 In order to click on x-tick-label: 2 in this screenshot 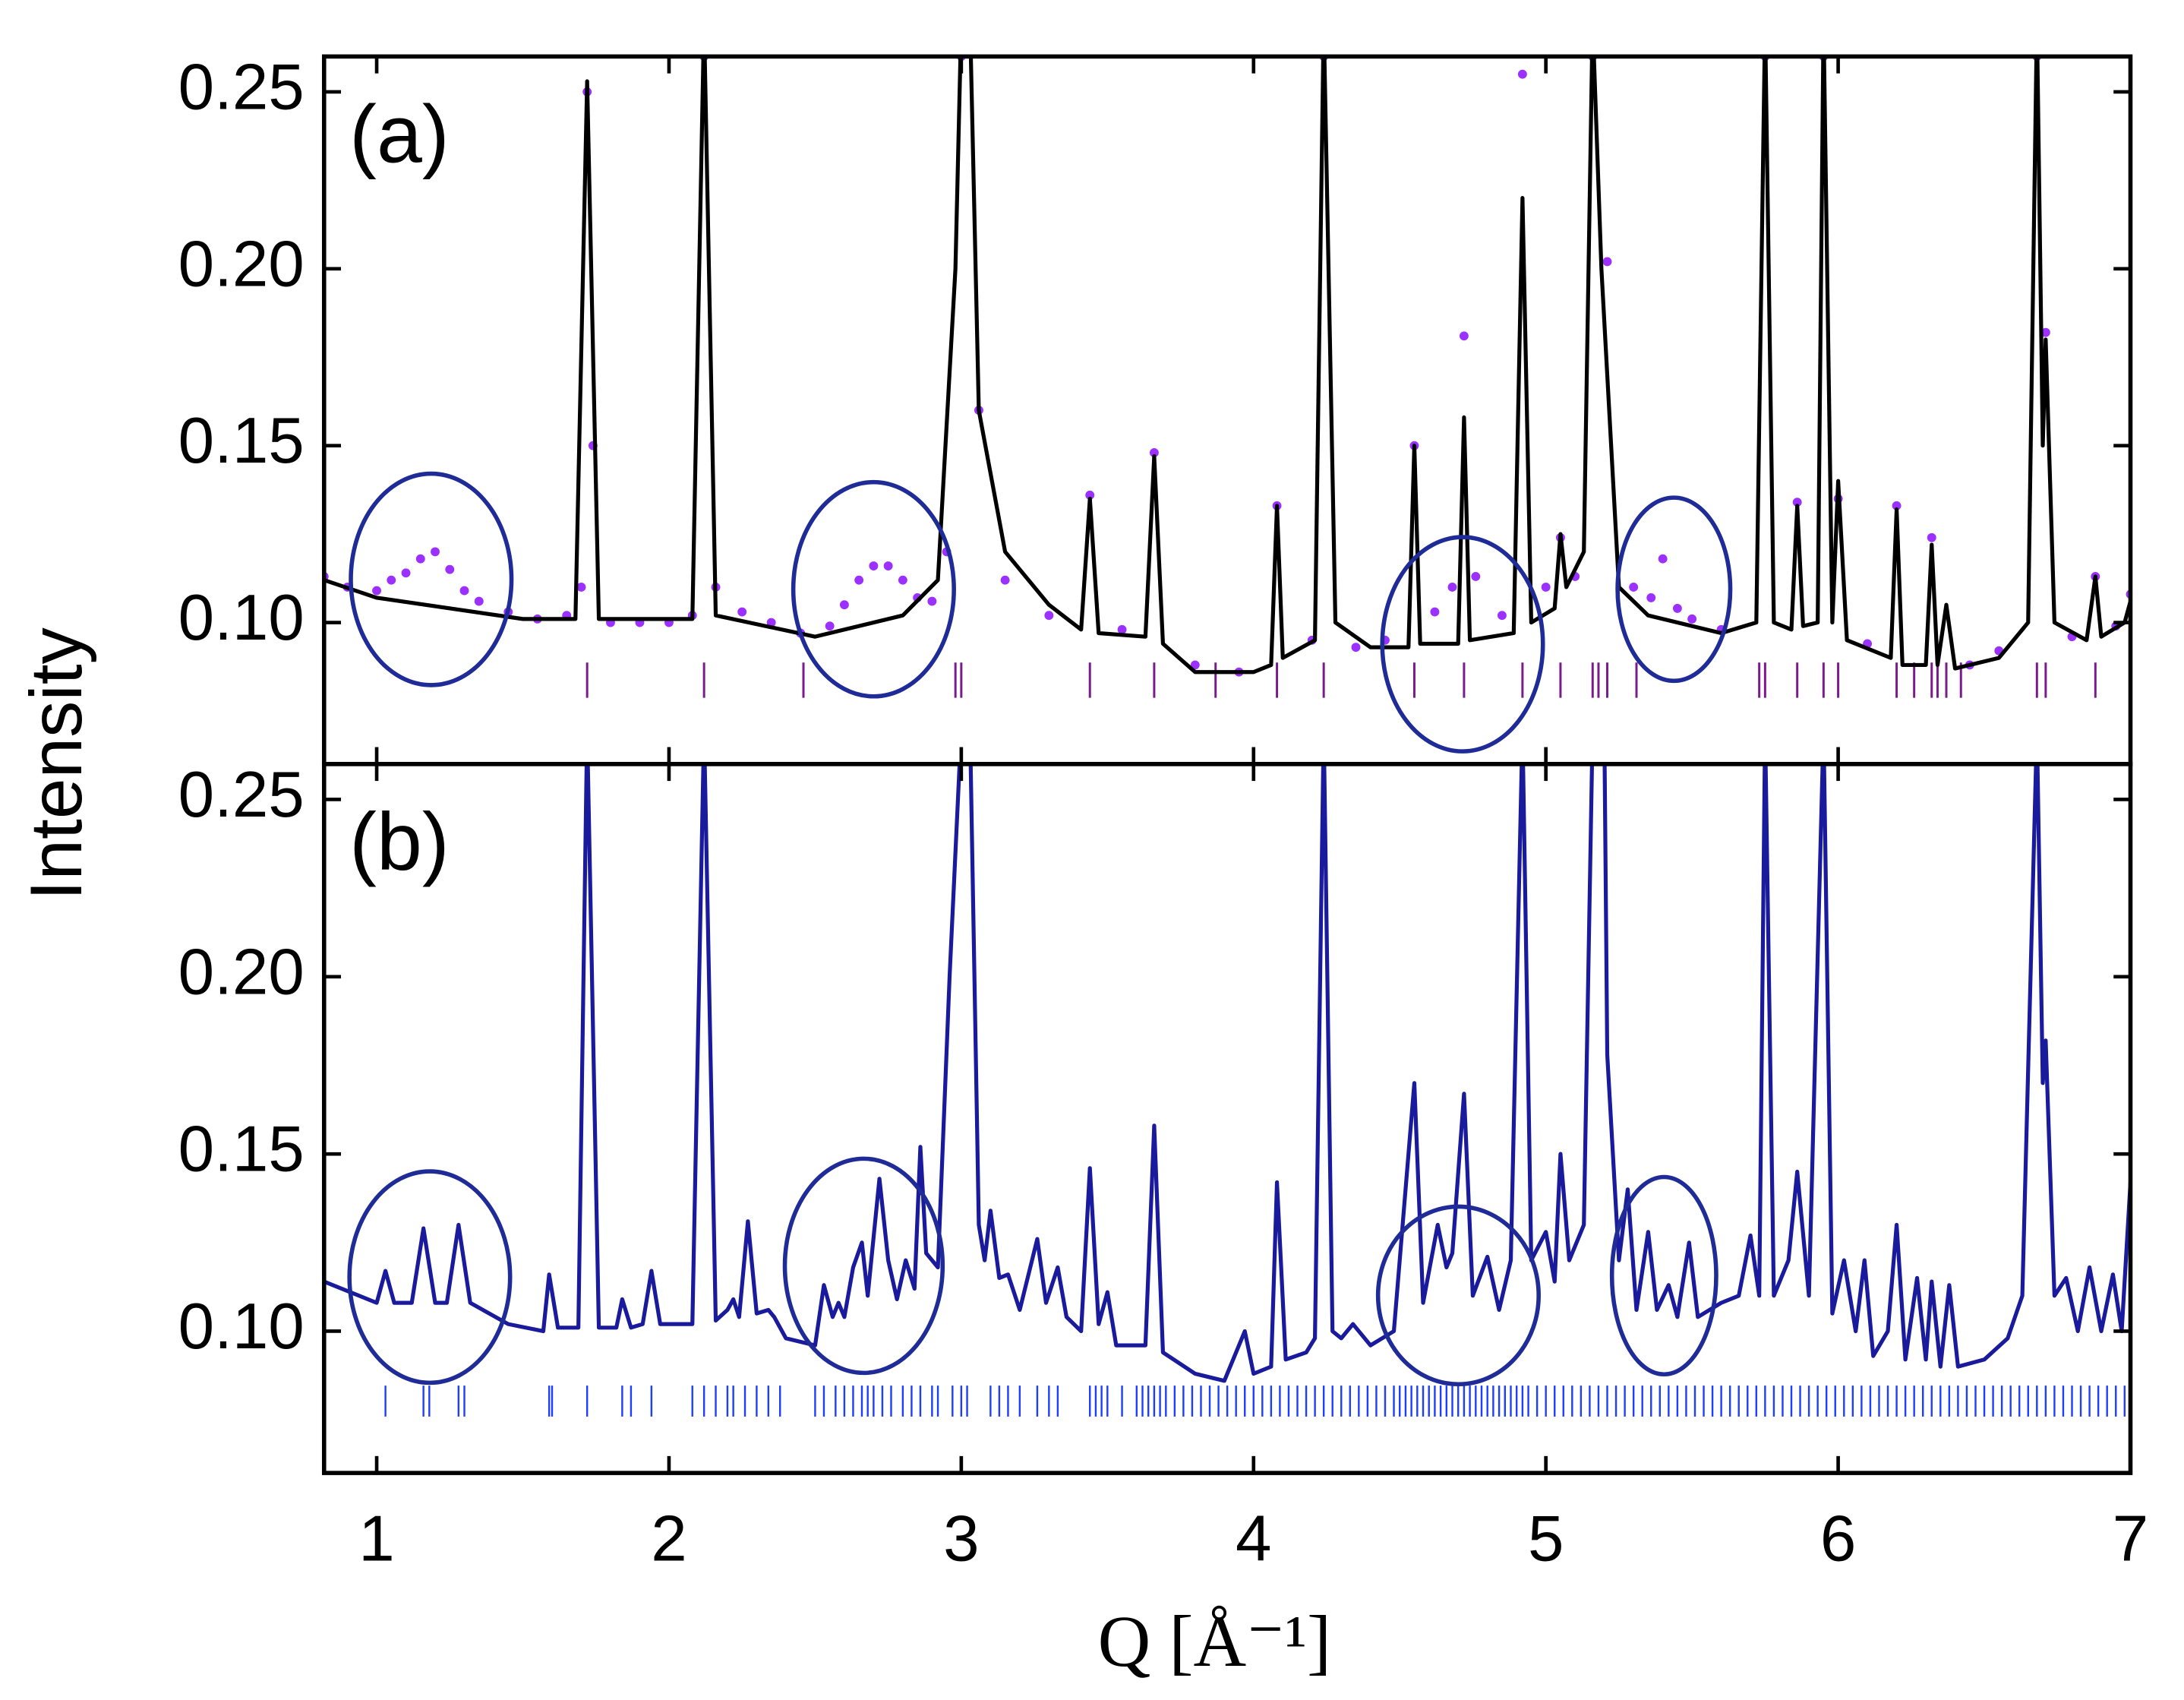, I will do `click(668, 1539)`.